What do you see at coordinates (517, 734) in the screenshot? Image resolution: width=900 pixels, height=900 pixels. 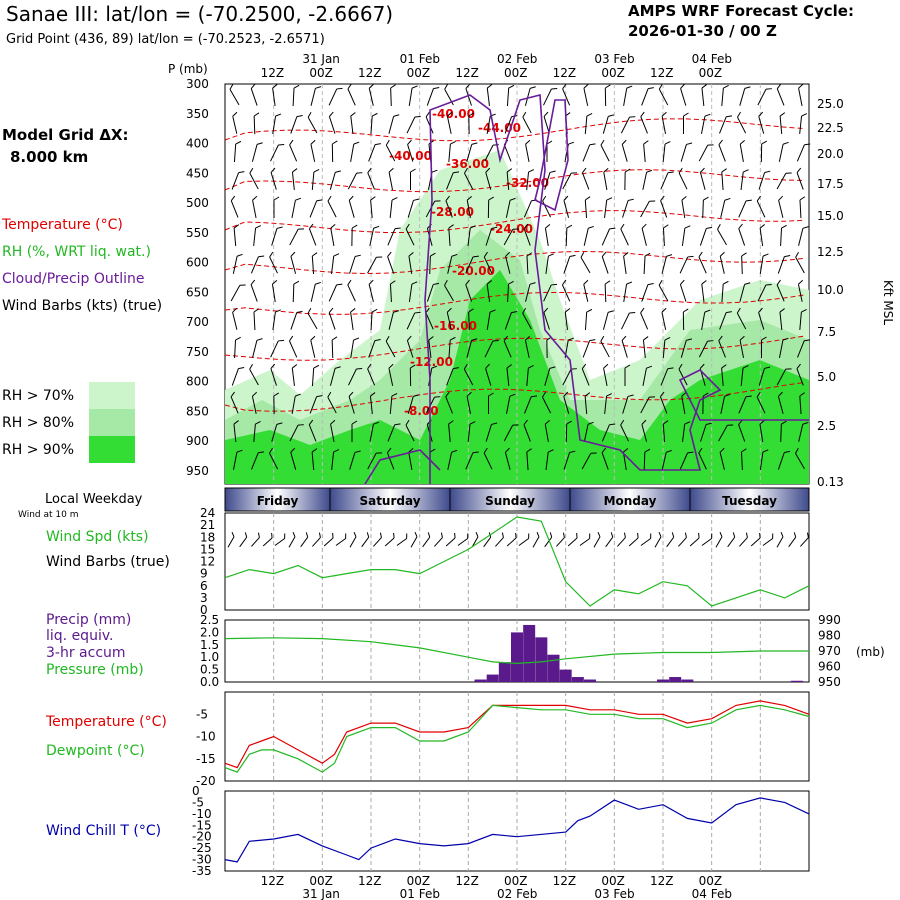 I see `temperature-line` at bounding box center [517, 734].